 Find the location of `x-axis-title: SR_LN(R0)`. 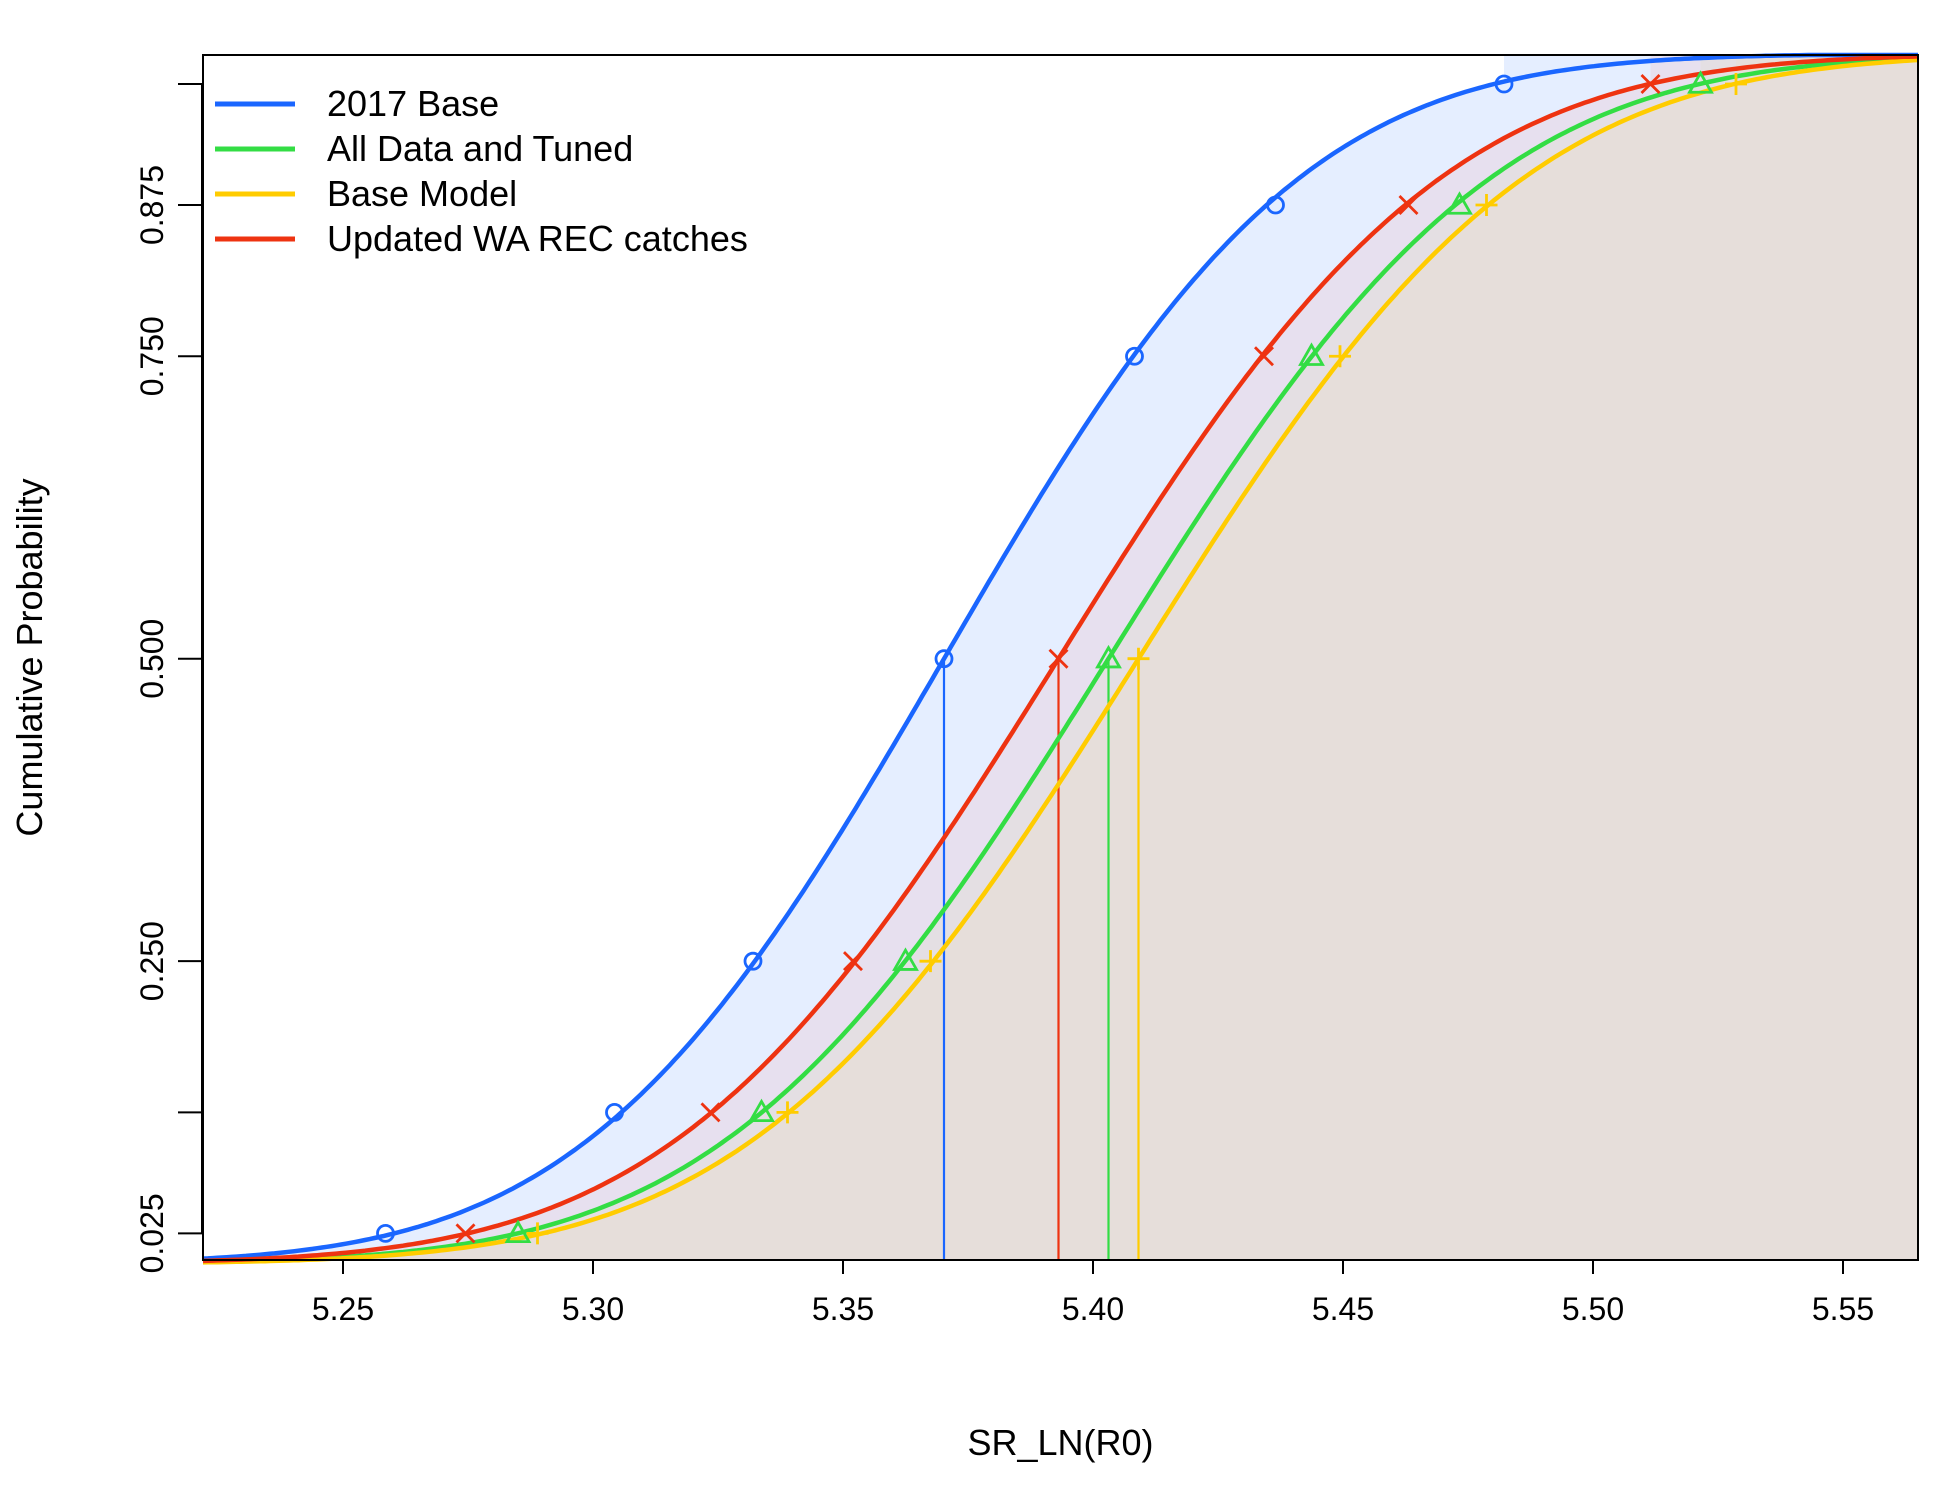

x-axis-title: SR_LN(R0) is located at coordinates (1060, 1442).